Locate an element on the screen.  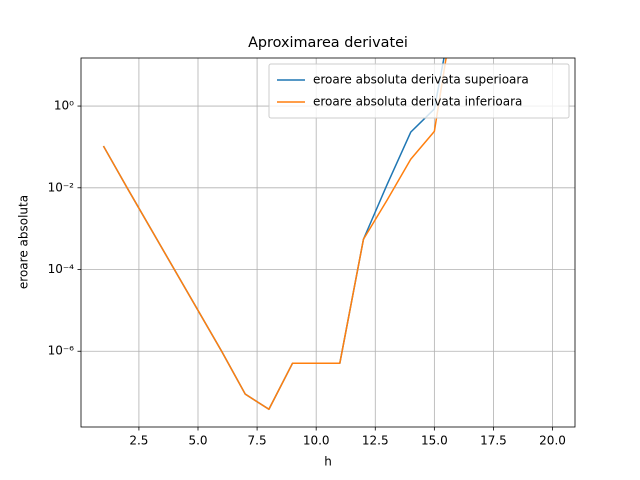
y-tick-label: 10⁻⁴ is located at coordinates (61, 269).